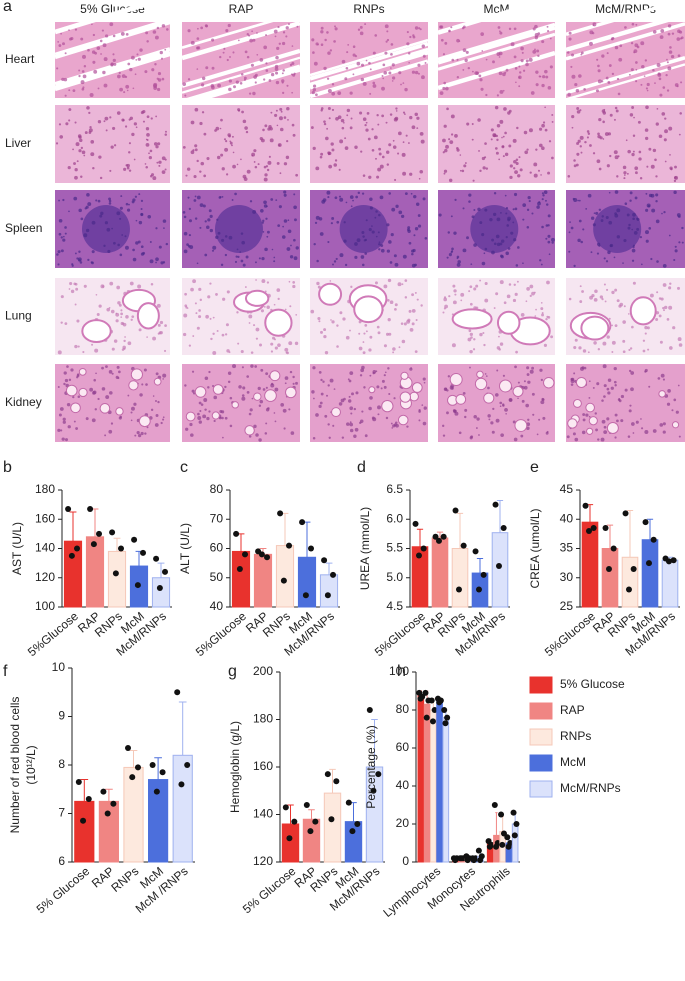 This screenshot has width=685, height=981. Describe the element at coordinates (572, 710) in the screenshot. I see `legend-label: RAP` at that location.